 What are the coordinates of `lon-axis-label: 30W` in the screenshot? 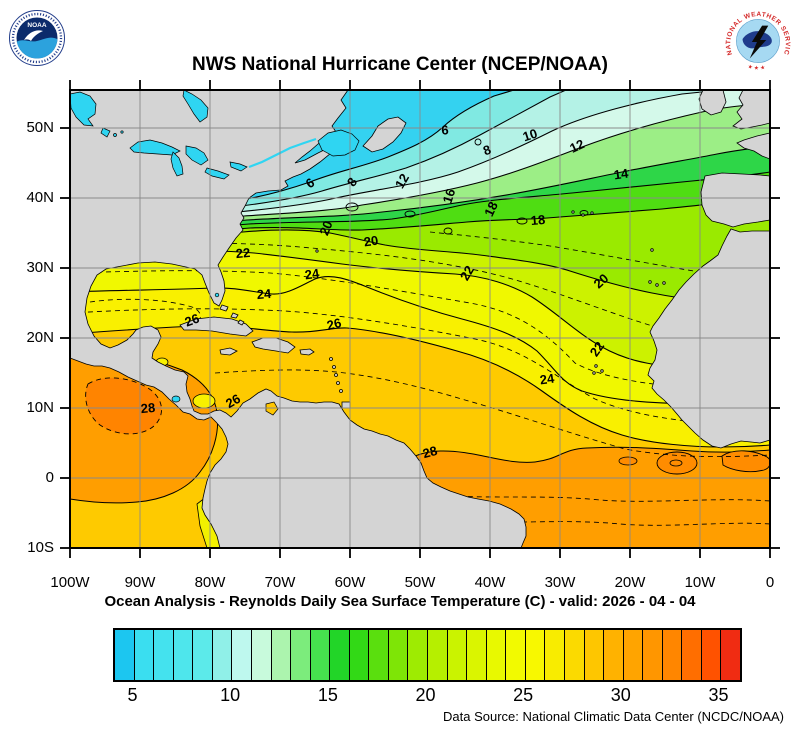 It's located at (560, 582).